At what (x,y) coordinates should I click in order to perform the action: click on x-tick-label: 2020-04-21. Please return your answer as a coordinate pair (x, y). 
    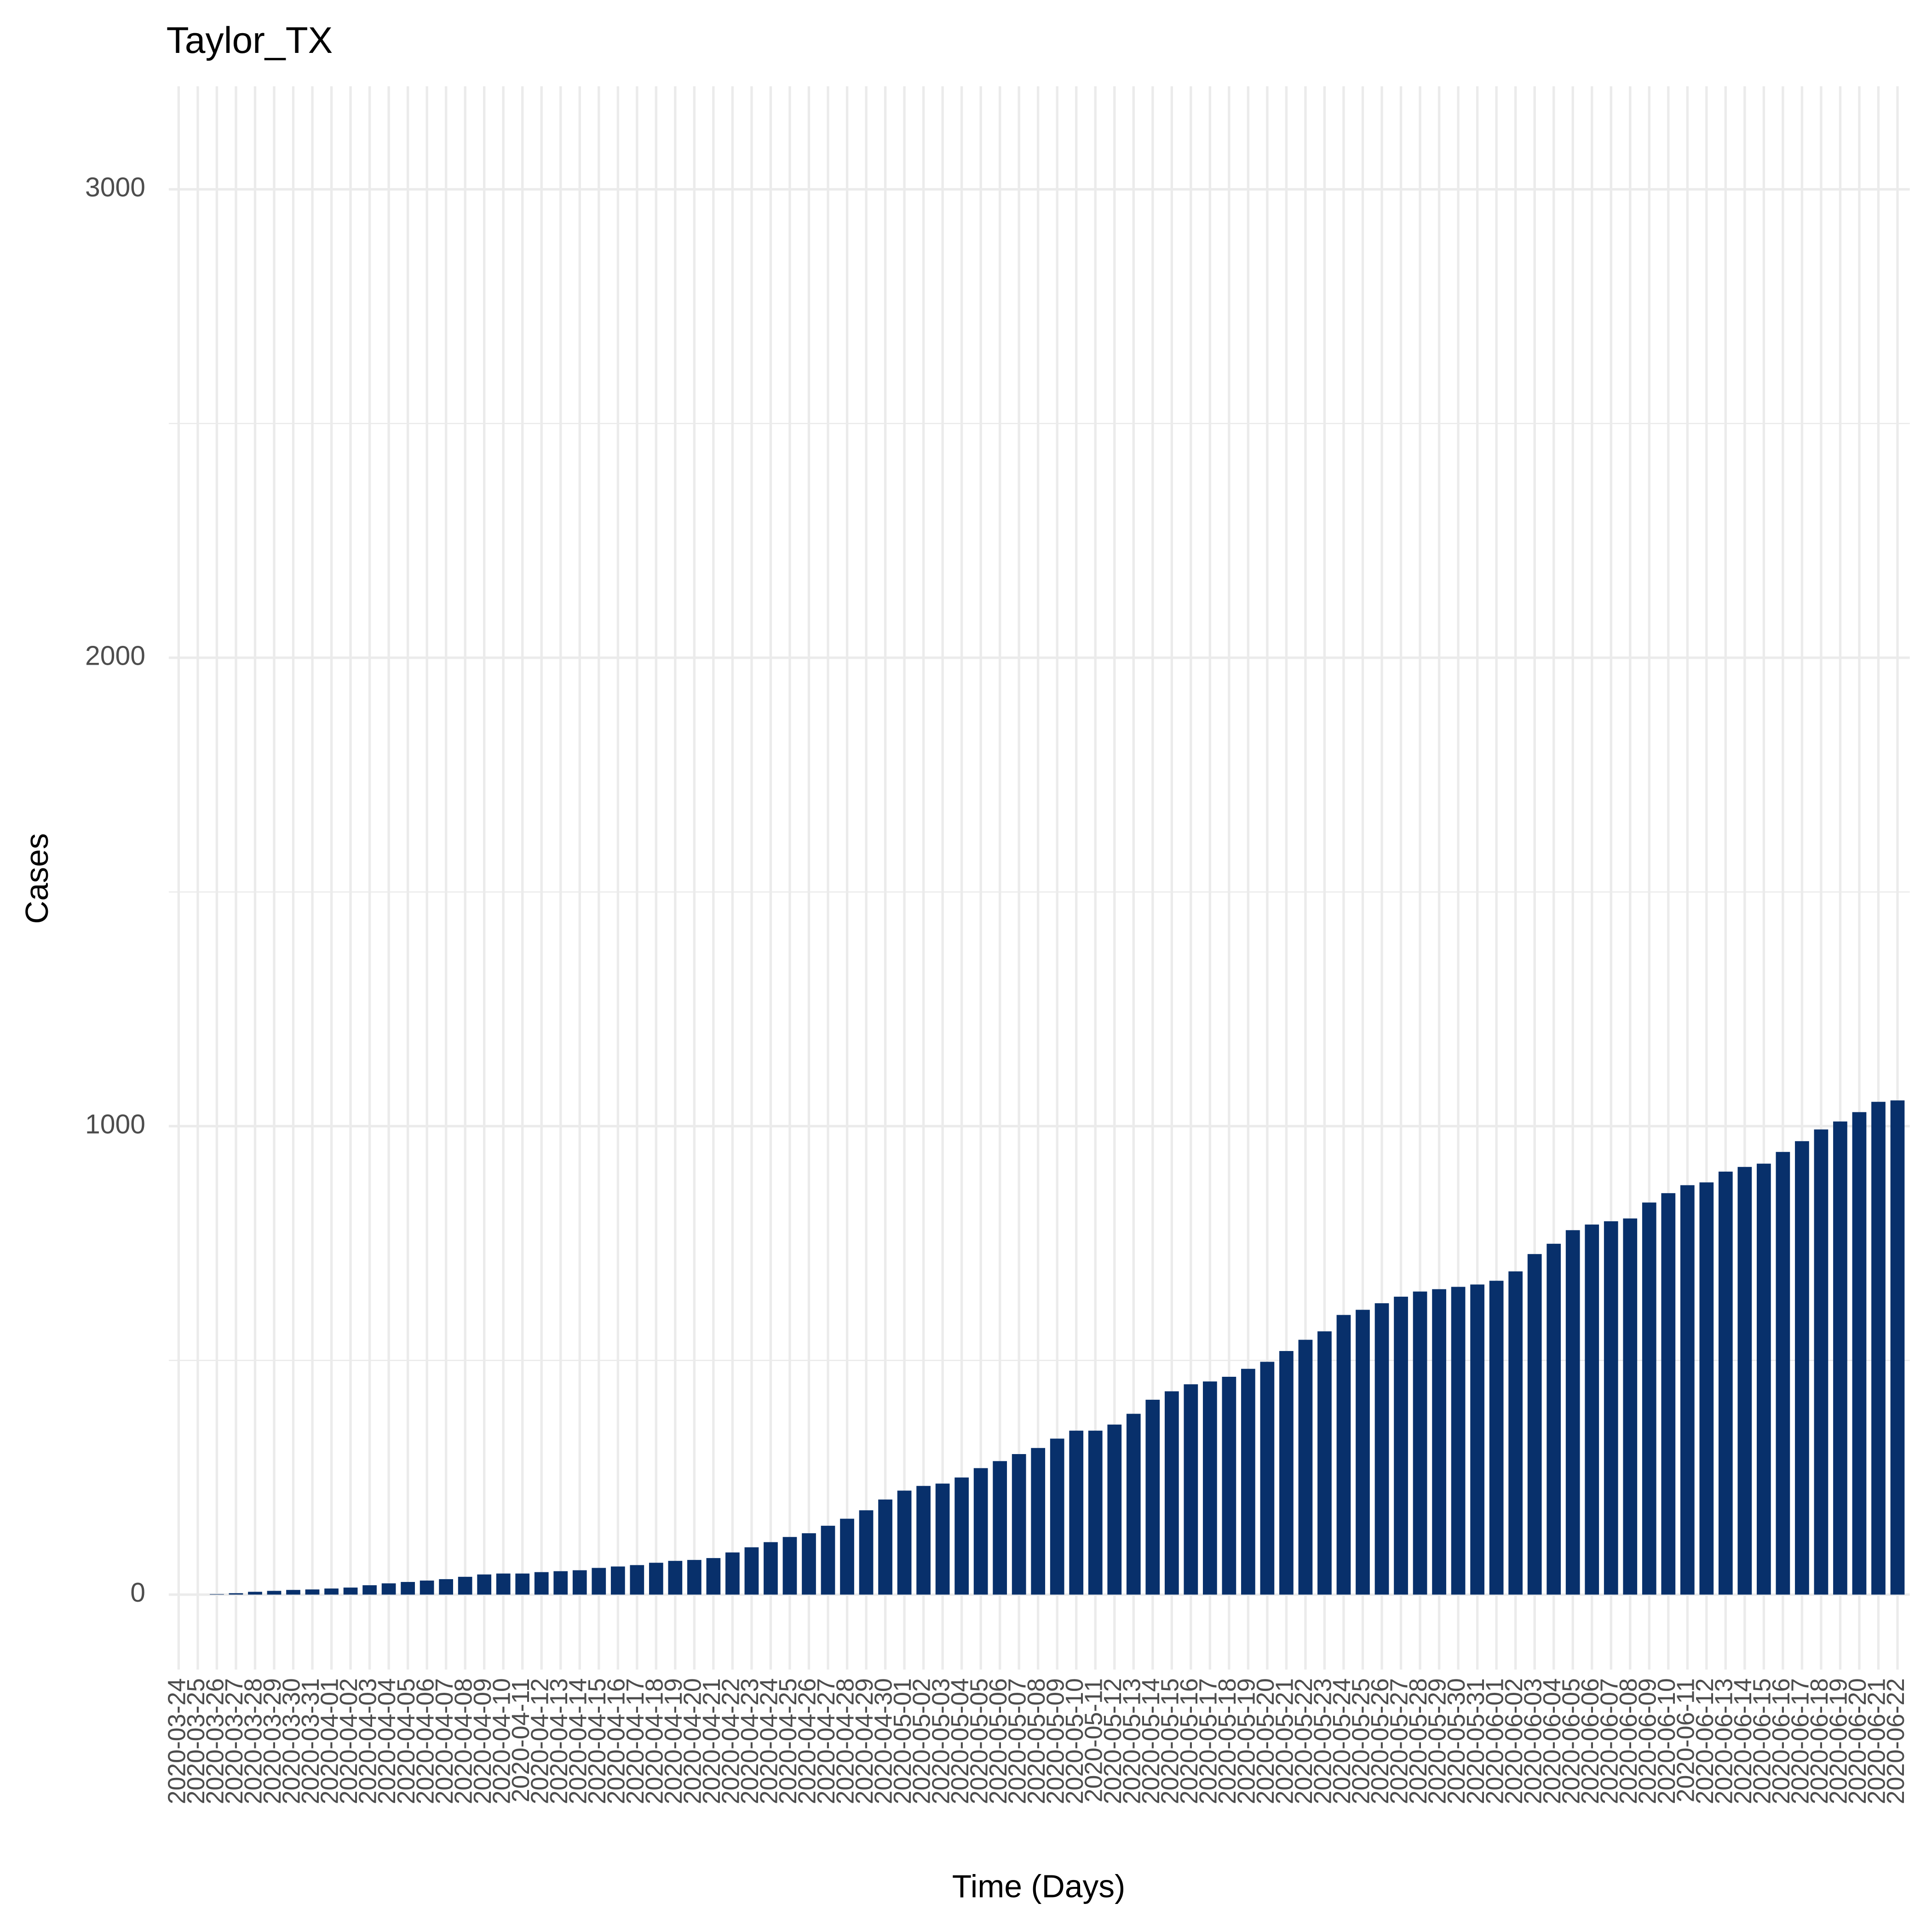
    Looking at the image, I should click on (711, 1741).